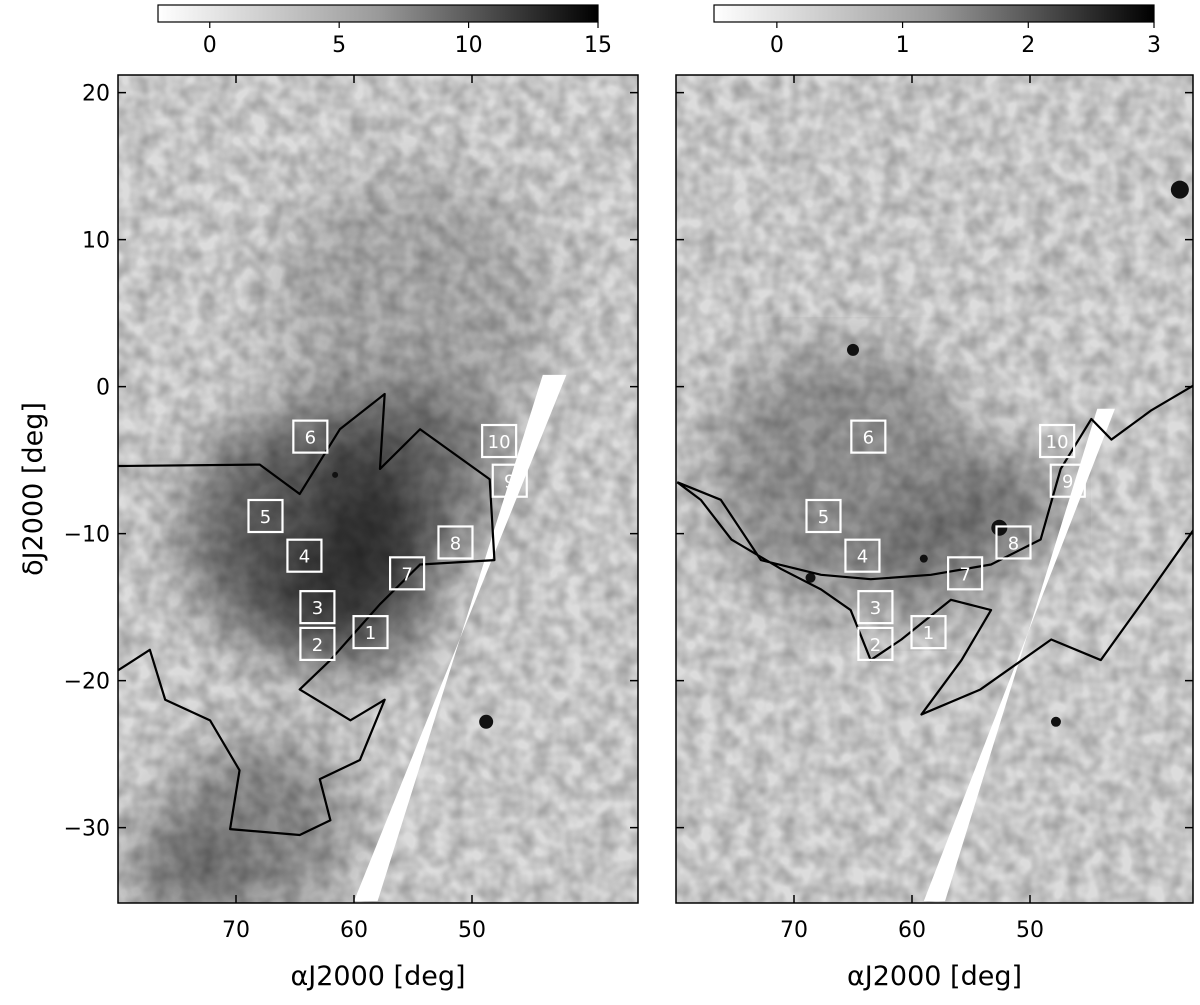 The width and height of the screenshot is (1200, 1005). Describe the element at coordinates (87, 682) in the screenshot. I see `y-tick-label: −20` at that location.